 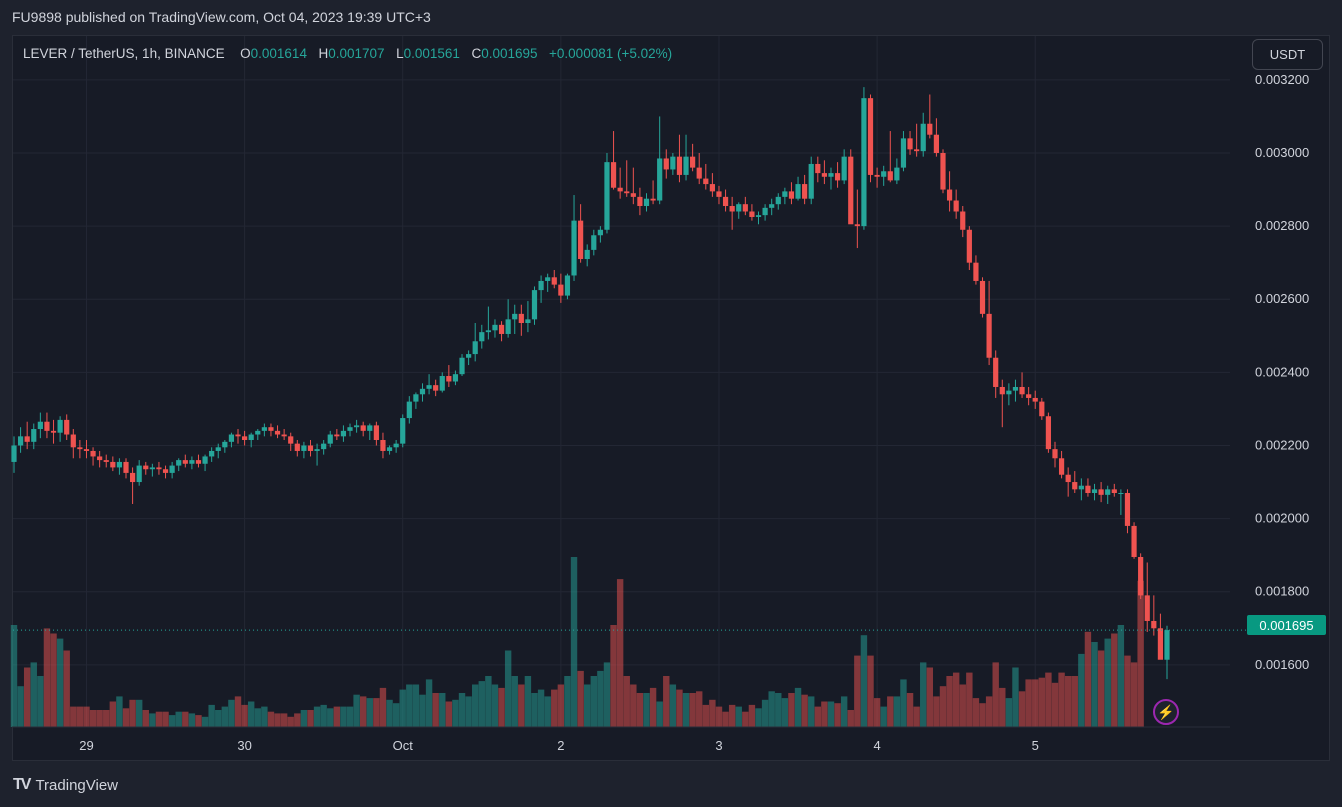 What do you see at coordinates (244, 745) in the screenshot?
I see `time-tick-label: 30` at bounding box center [244, 745].